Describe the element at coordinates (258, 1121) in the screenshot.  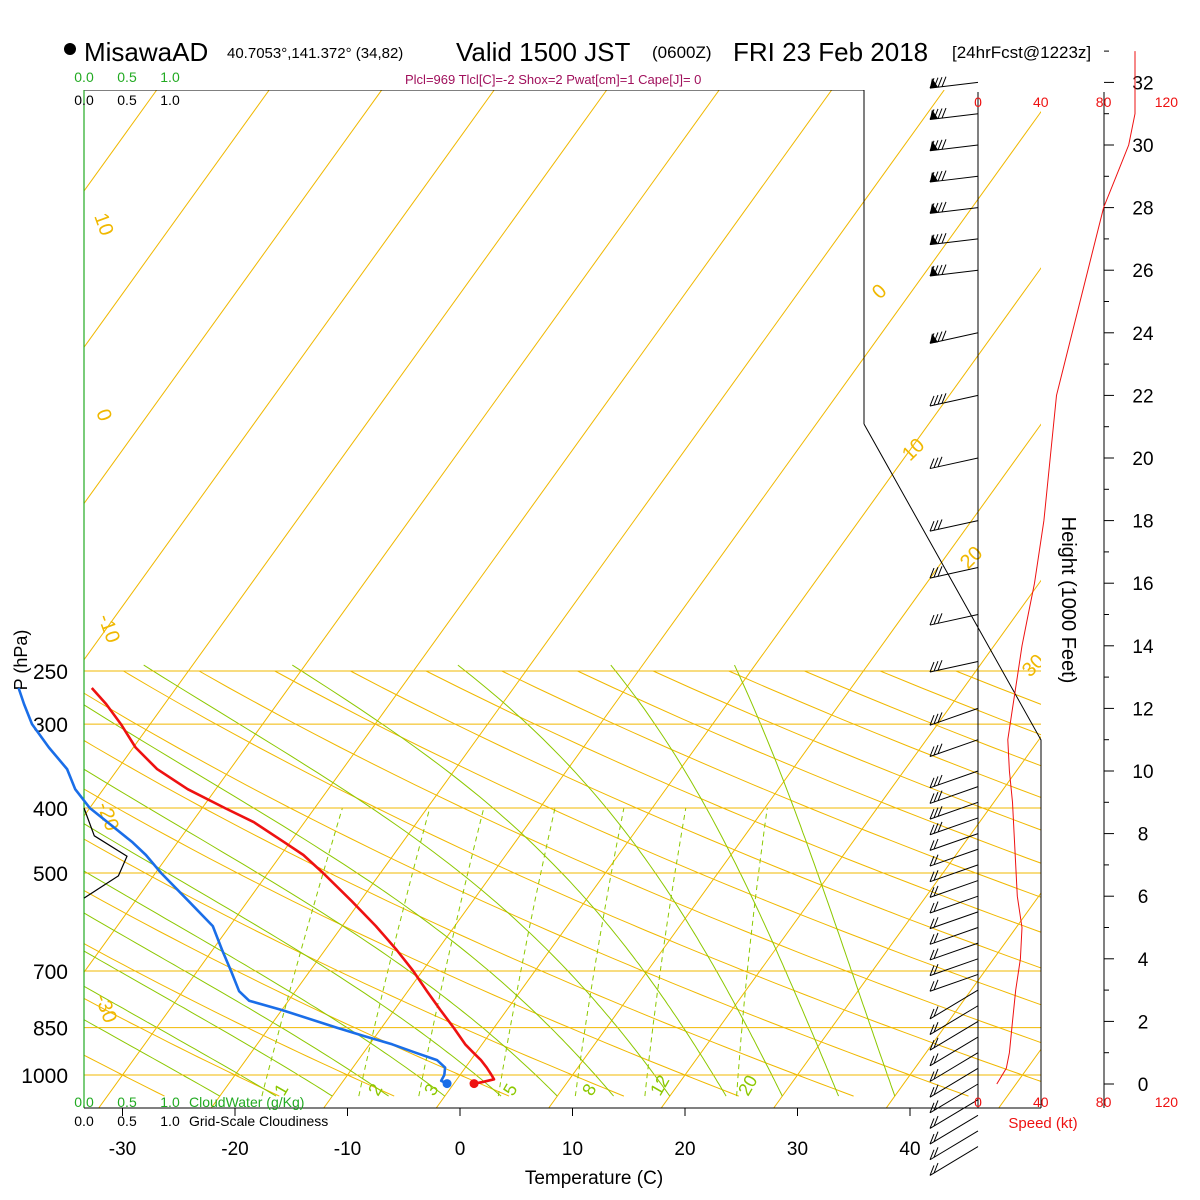
I see `cloudiness-label: Grid-Scale Cloudiness` at that location.